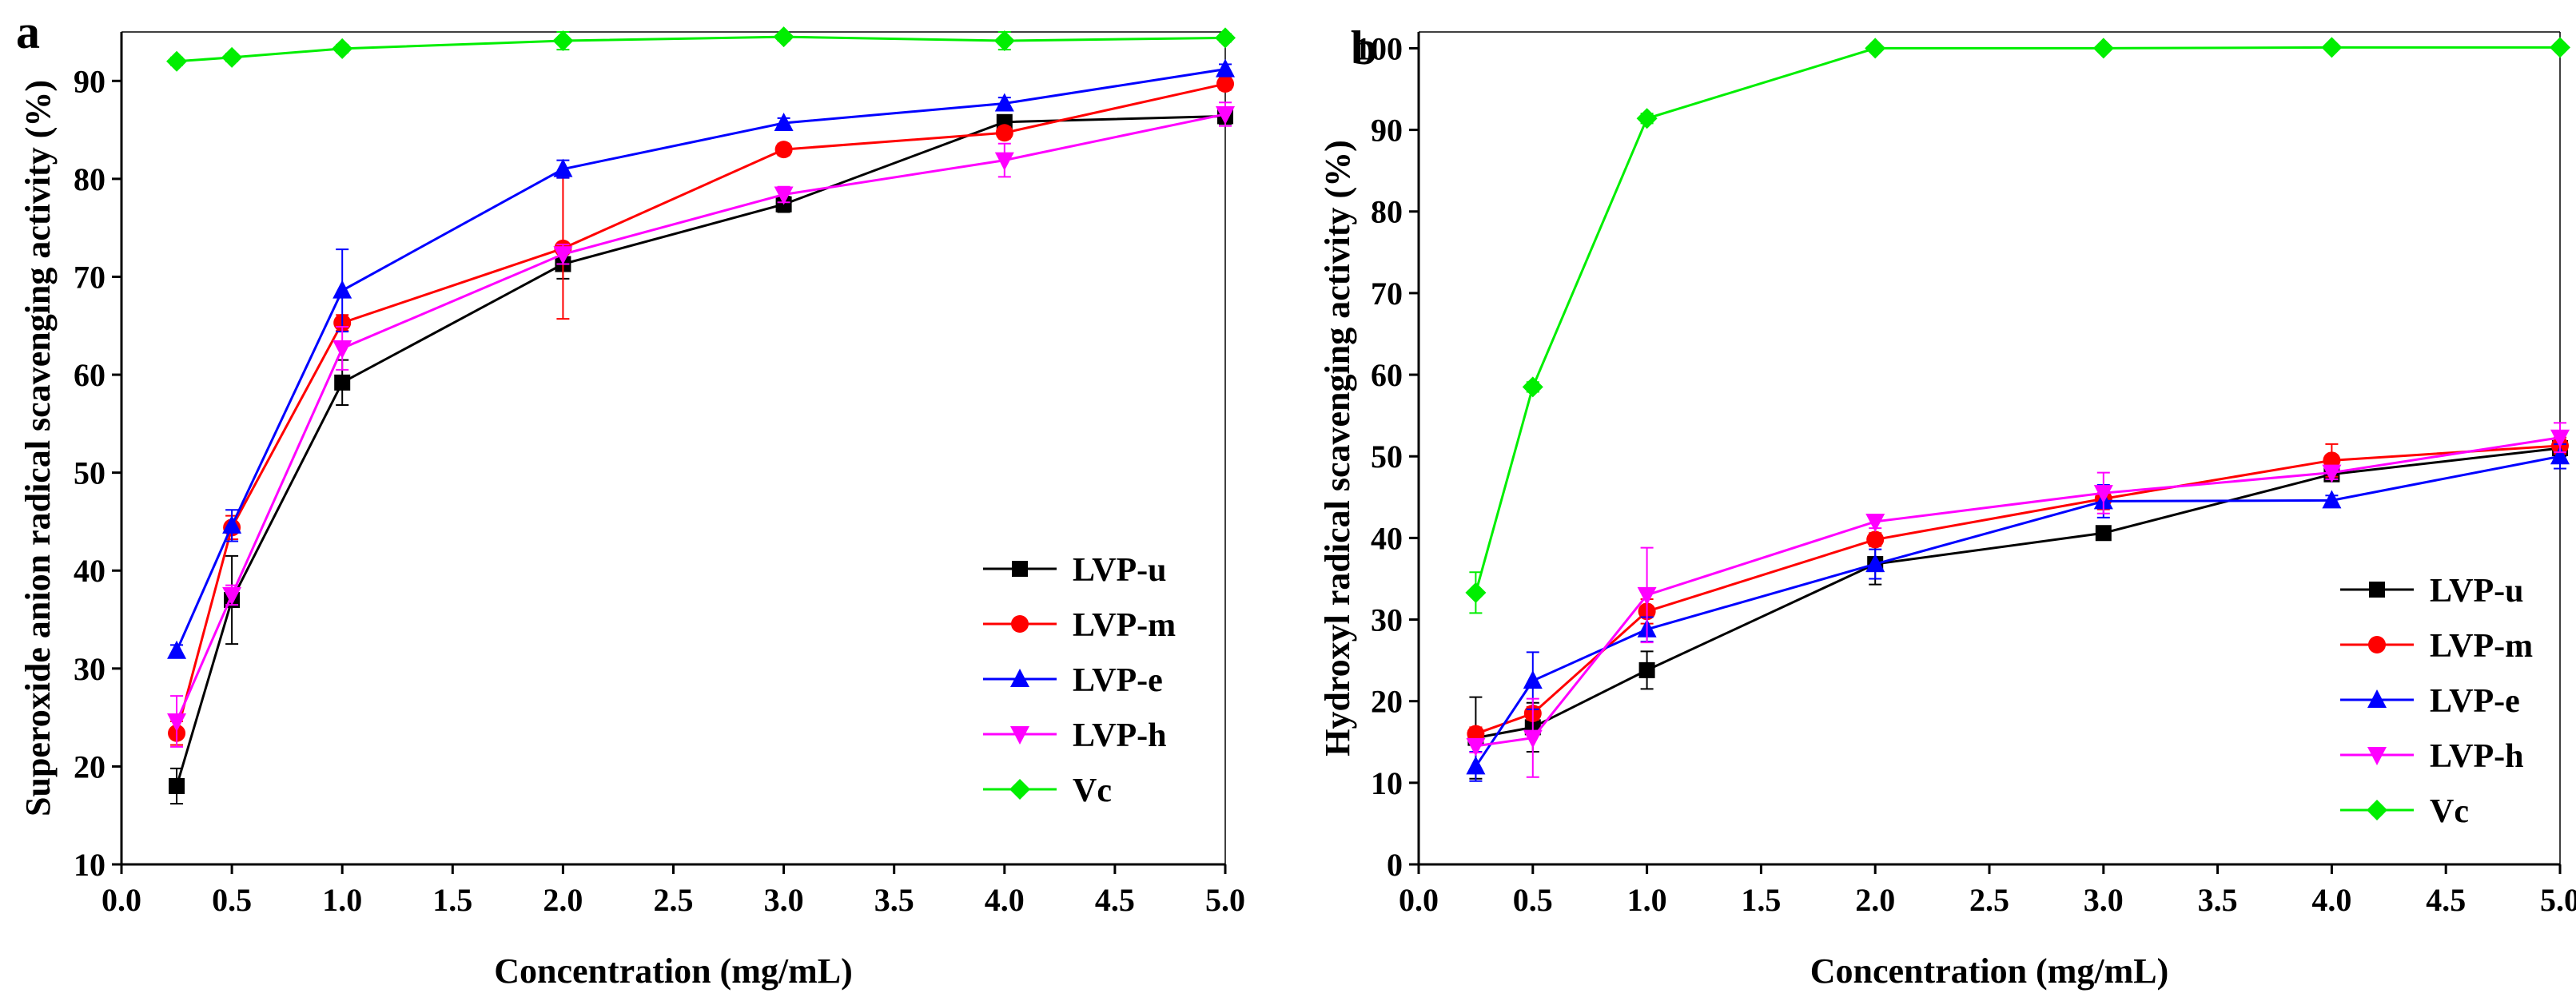 Image resolution: width=2576 pixels, height=1001 pixels. What do you see at coordinates (1005, 900) in the screenshot?
I see `x-tick-label: 4.0` at bounding box center [1005, 900].